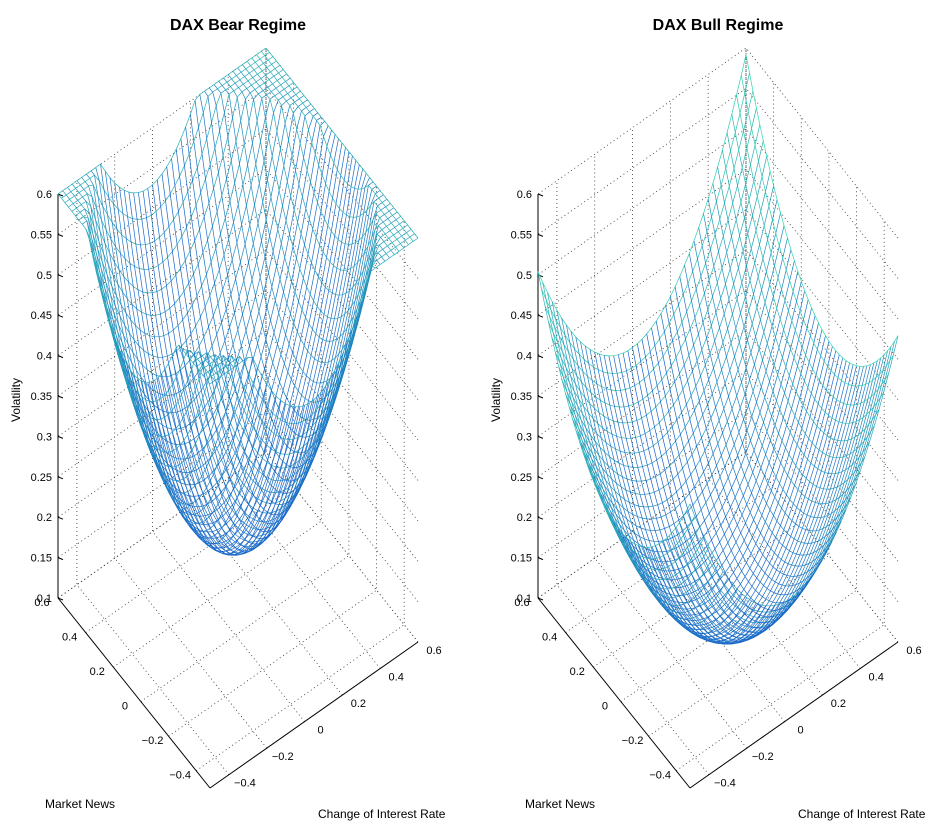 The image size is (933, 828). Describe the element at coordinates (44, 437) in the screenshot. I see `z-tick-label: 0.3` at that location.